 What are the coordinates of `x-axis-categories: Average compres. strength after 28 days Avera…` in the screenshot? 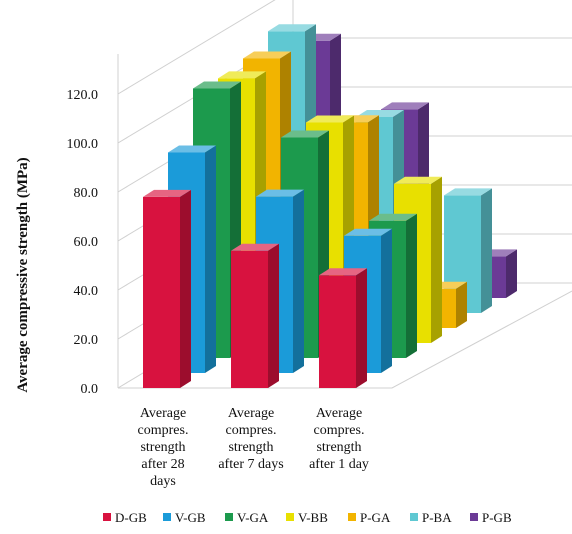 It's located at (253, 447).